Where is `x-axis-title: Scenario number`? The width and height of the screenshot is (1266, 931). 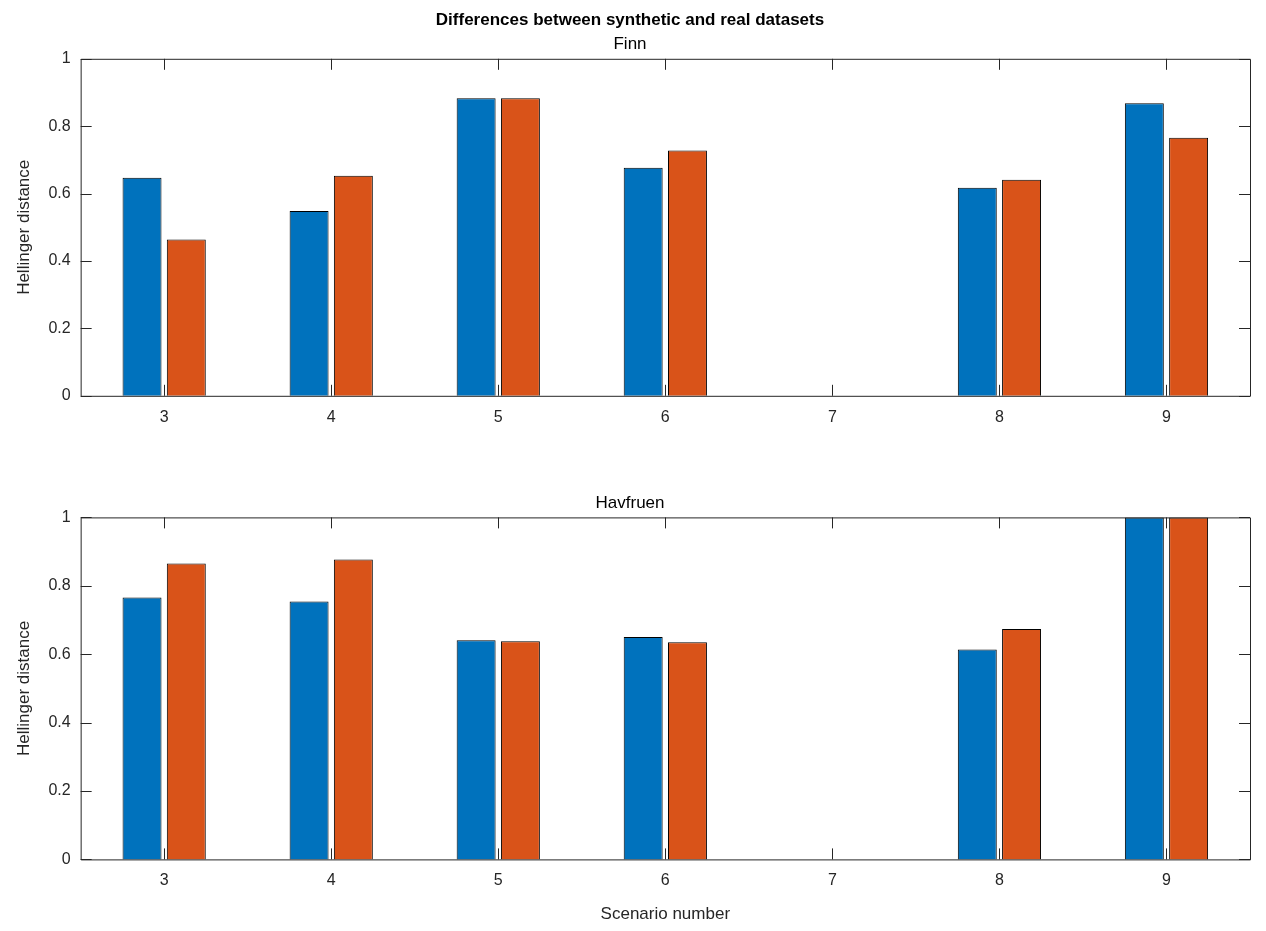 x-axis-title: Scenario number is located at coordinates (665, 914).